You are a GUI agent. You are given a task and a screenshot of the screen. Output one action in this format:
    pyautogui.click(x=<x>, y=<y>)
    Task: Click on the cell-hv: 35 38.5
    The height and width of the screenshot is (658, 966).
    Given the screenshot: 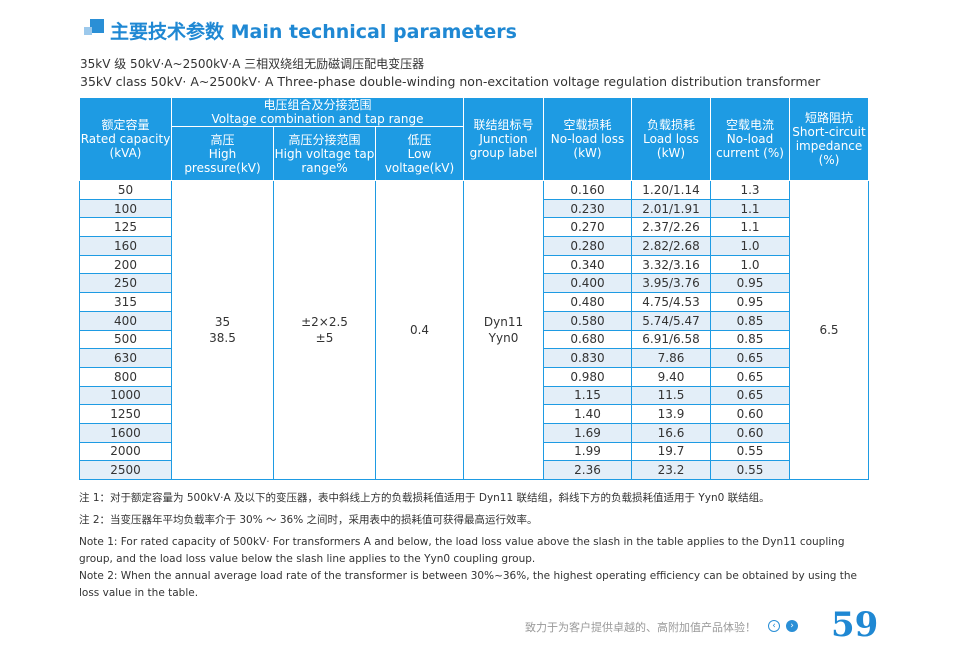 What is the action you would take?
    pyautogui.click(x=222, y=330)
    